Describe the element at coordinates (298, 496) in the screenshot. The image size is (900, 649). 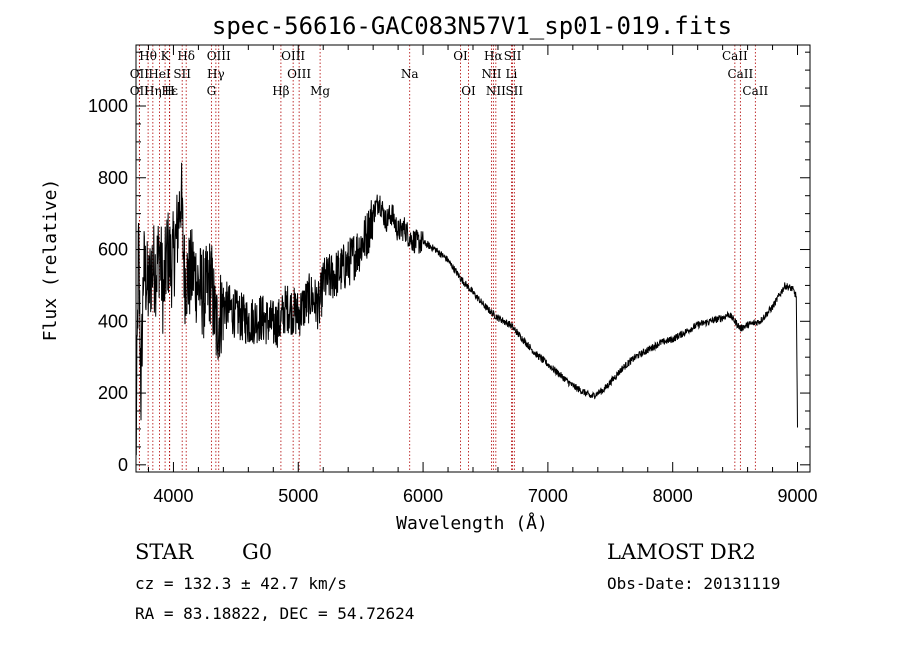
I see `x-tick-label: 5000` at that location.